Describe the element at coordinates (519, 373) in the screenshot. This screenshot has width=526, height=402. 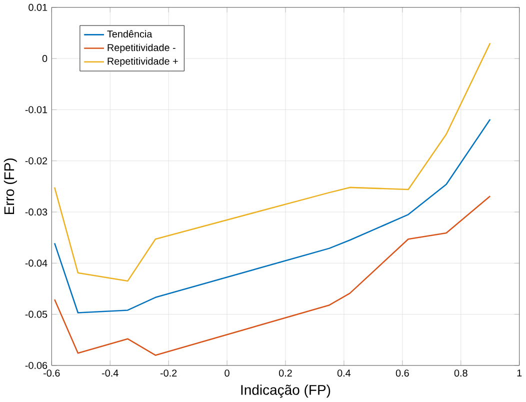
I see `x-tick-label: 1` at that location.